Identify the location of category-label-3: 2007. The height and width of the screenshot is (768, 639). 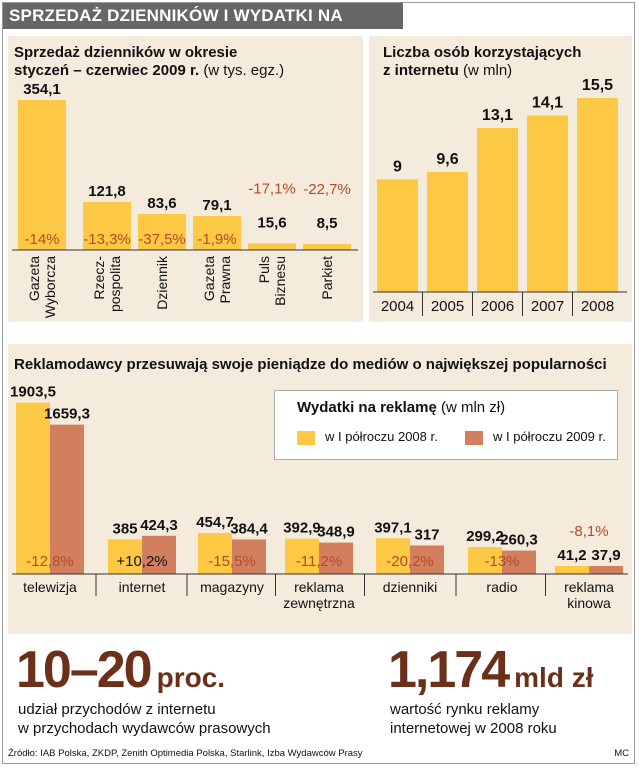
(547, 306).